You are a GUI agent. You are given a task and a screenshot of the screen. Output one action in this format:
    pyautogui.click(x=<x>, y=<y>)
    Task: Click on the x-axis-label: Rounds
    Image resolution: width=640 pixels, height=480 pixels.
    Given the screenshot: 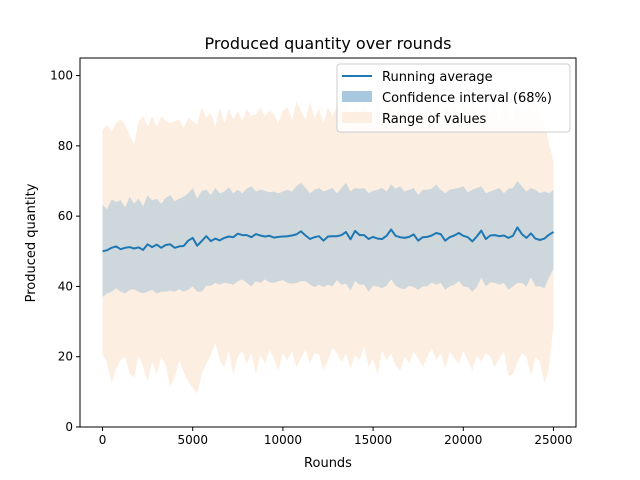 What is the action you would take?
    pyautogui.click(x=328, y=463)
    